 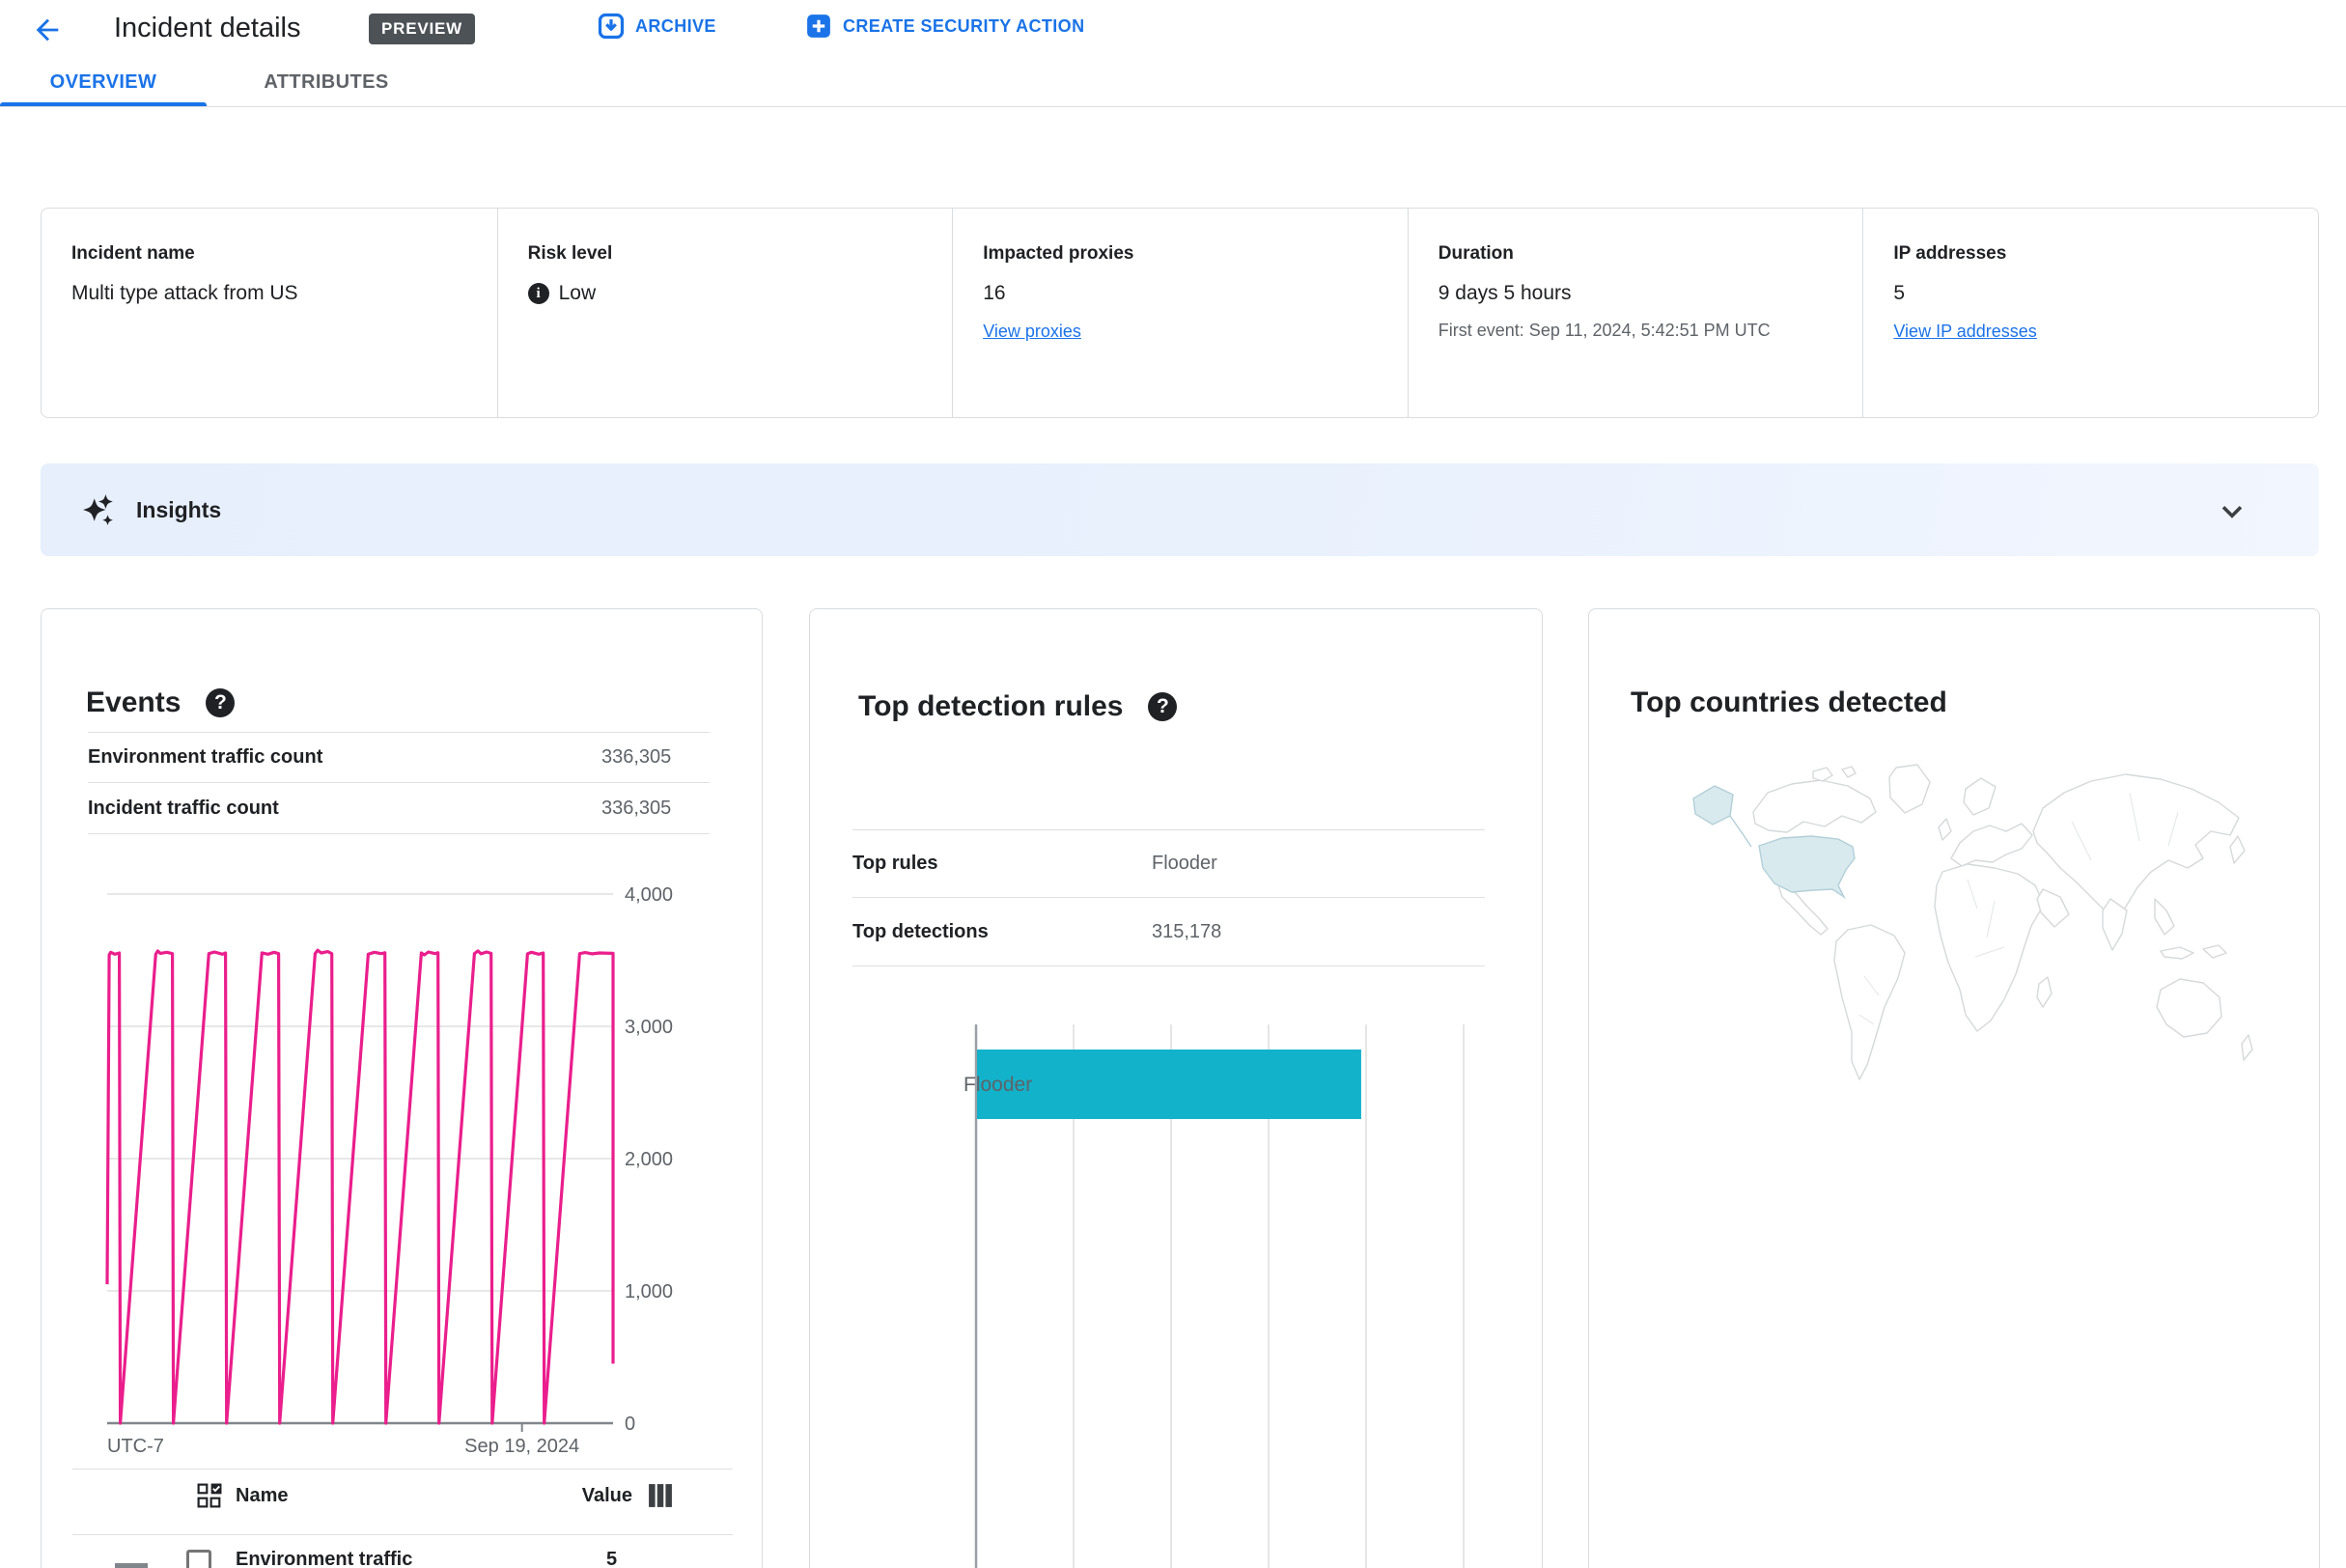 What do you see at coordinates (98, 510) in the screenshot?
I see `sparkle-icon` at bounding box center [98, 510].